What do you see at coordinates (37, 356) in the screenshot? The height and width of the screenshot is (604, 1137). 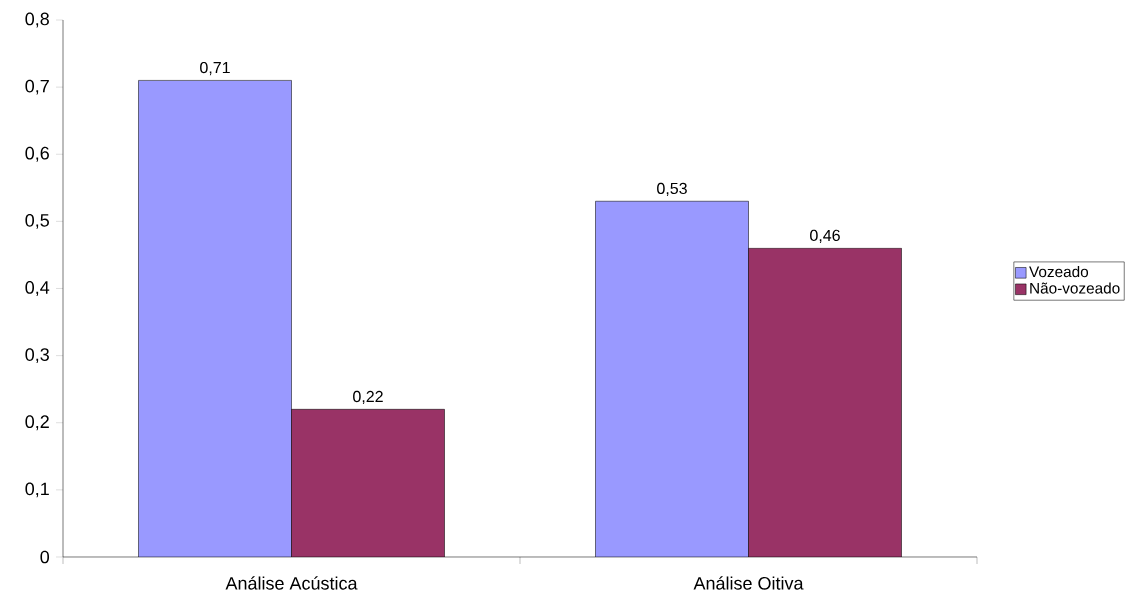 I see `y-tick-label: 0,3` at bounding box center [37, 356].